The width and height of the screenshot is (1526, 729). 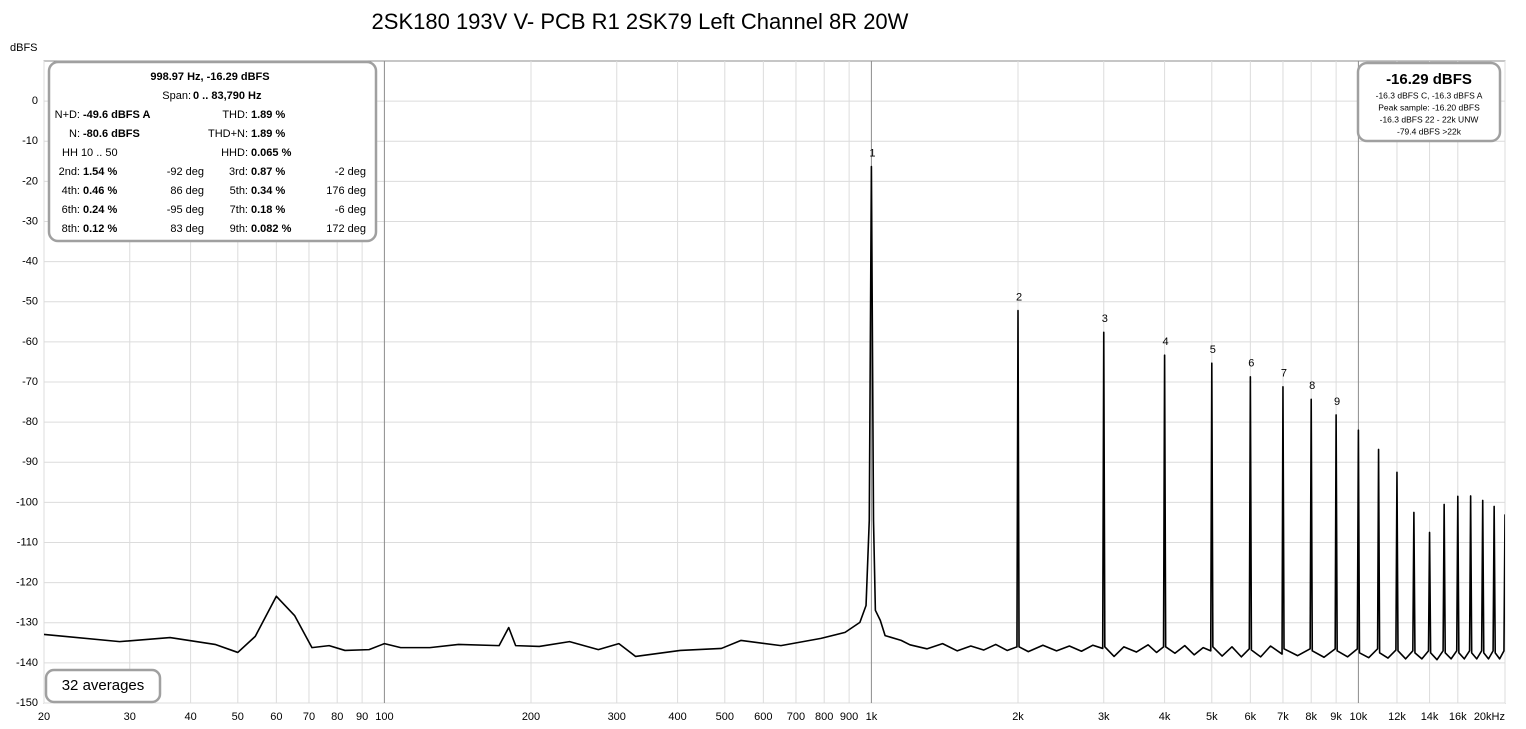 What do you see at coordinates (212, 151) in the screenshot?
I see `readout-box` at bounding box center [212, 151].